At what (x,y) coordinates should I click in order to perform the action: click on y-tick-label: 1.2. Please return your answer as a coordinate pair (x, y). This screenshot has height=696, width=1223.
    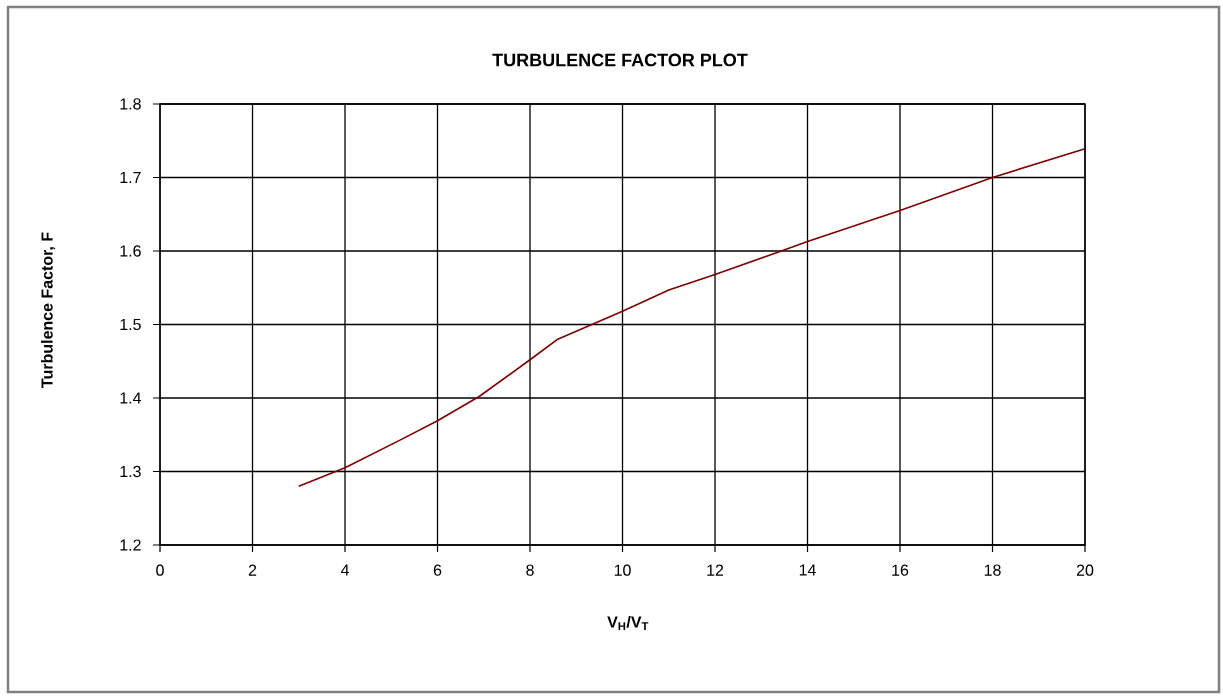
    Looking at the image, I should click on (130, 545).